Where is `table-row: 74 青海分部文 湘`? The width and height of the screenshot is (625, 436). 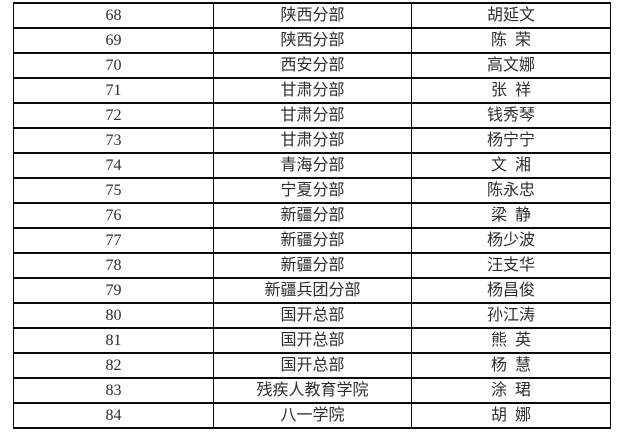
table-row: 74 青海分部文 湘 is located at coordinates (312, 165).